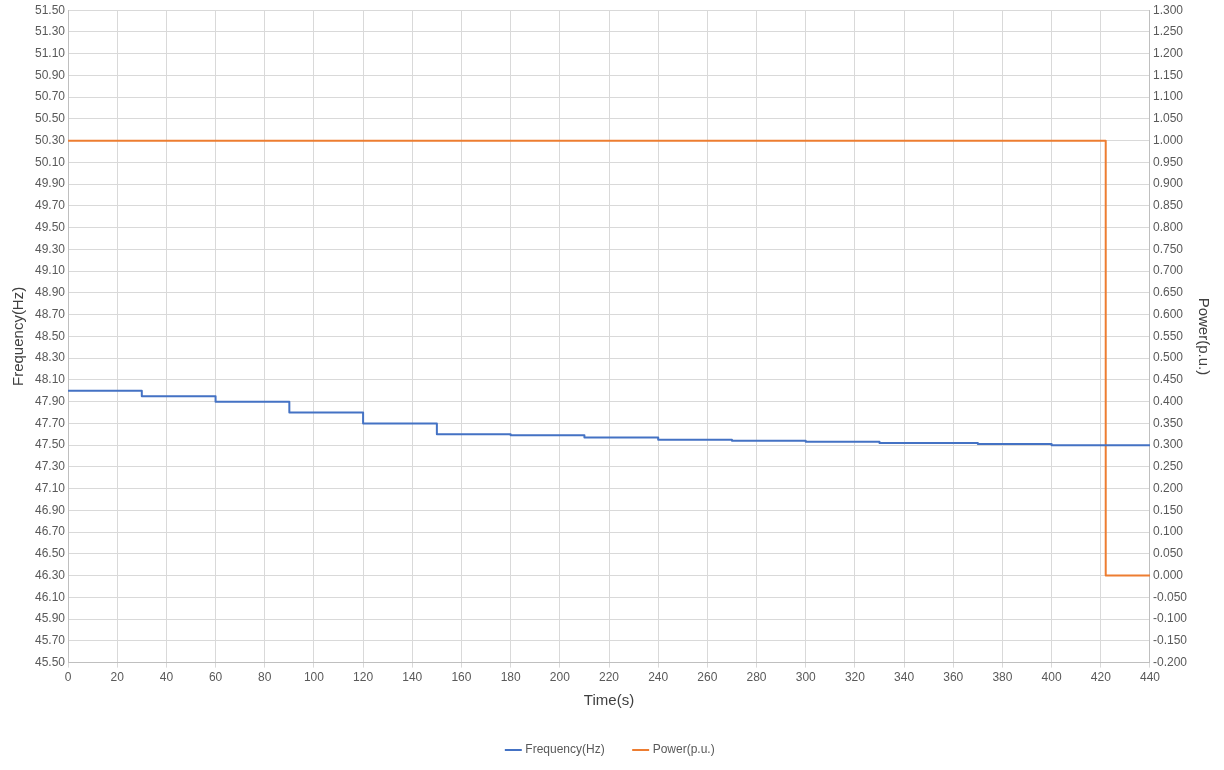 This screenshot has height=770, width=1224. Describe the element at coordinates (50, 531) in the screenshot. I see `y-tick-label: 46.70` at that location.